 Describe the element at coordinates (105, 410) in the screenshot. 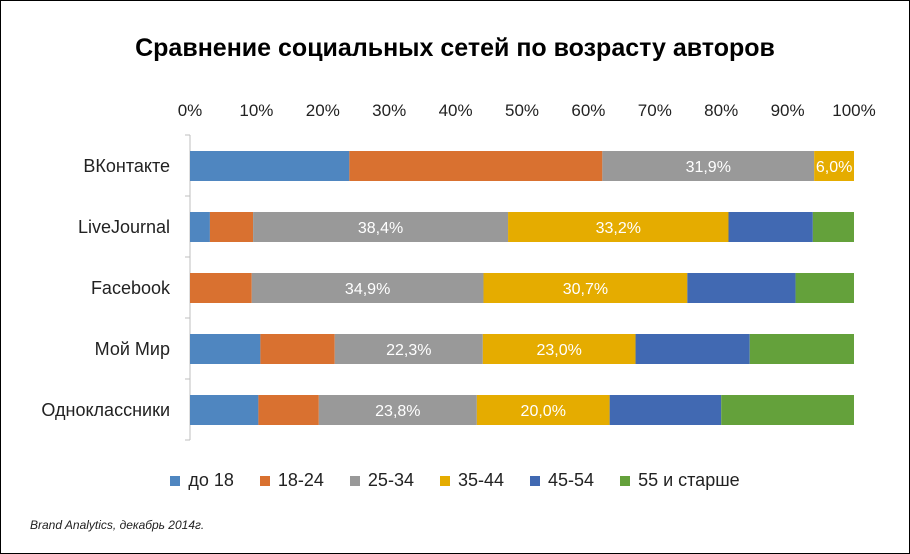

I see `category-label: Одноклассники` at that location.